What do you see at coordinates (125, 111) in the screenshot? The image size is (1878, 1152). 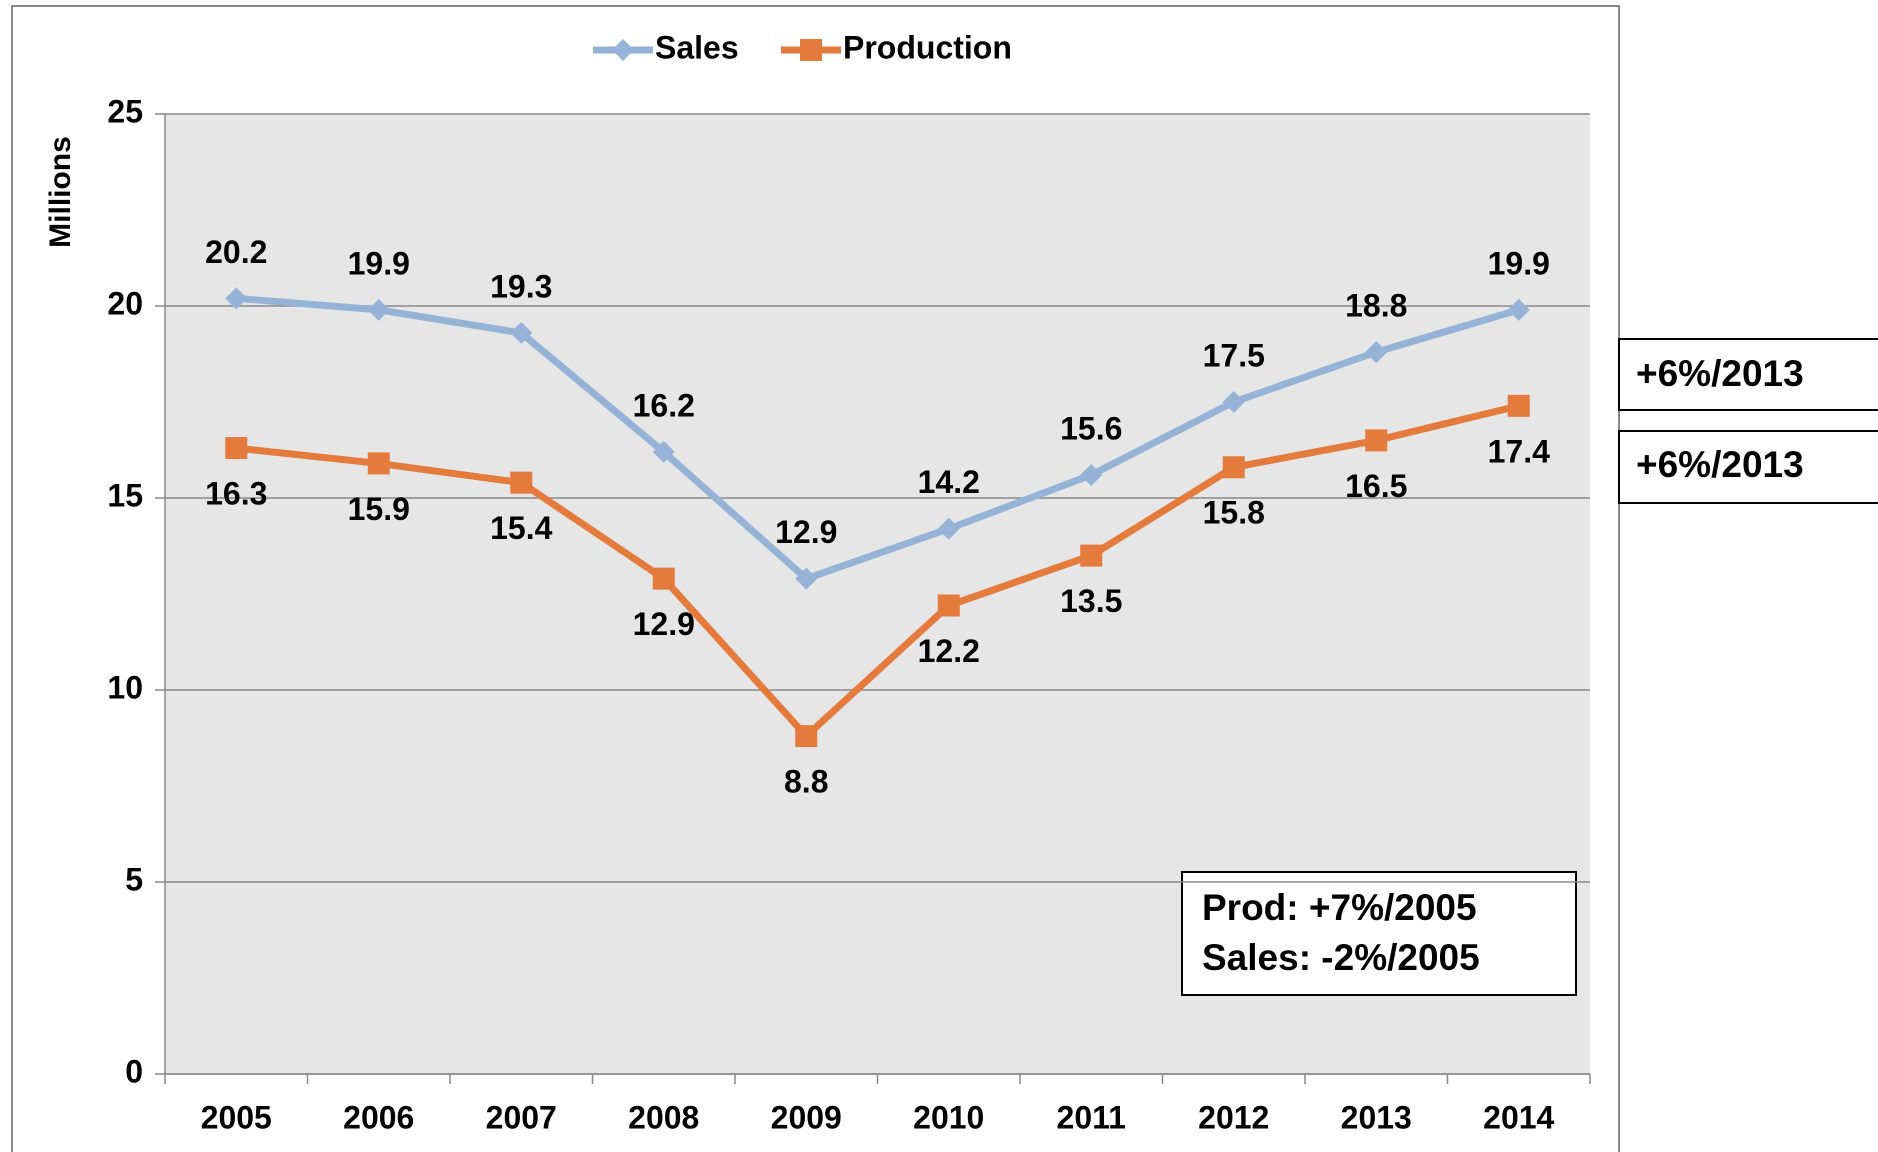 I see `y-tick-label: 25` at bounding box center [125, 111].